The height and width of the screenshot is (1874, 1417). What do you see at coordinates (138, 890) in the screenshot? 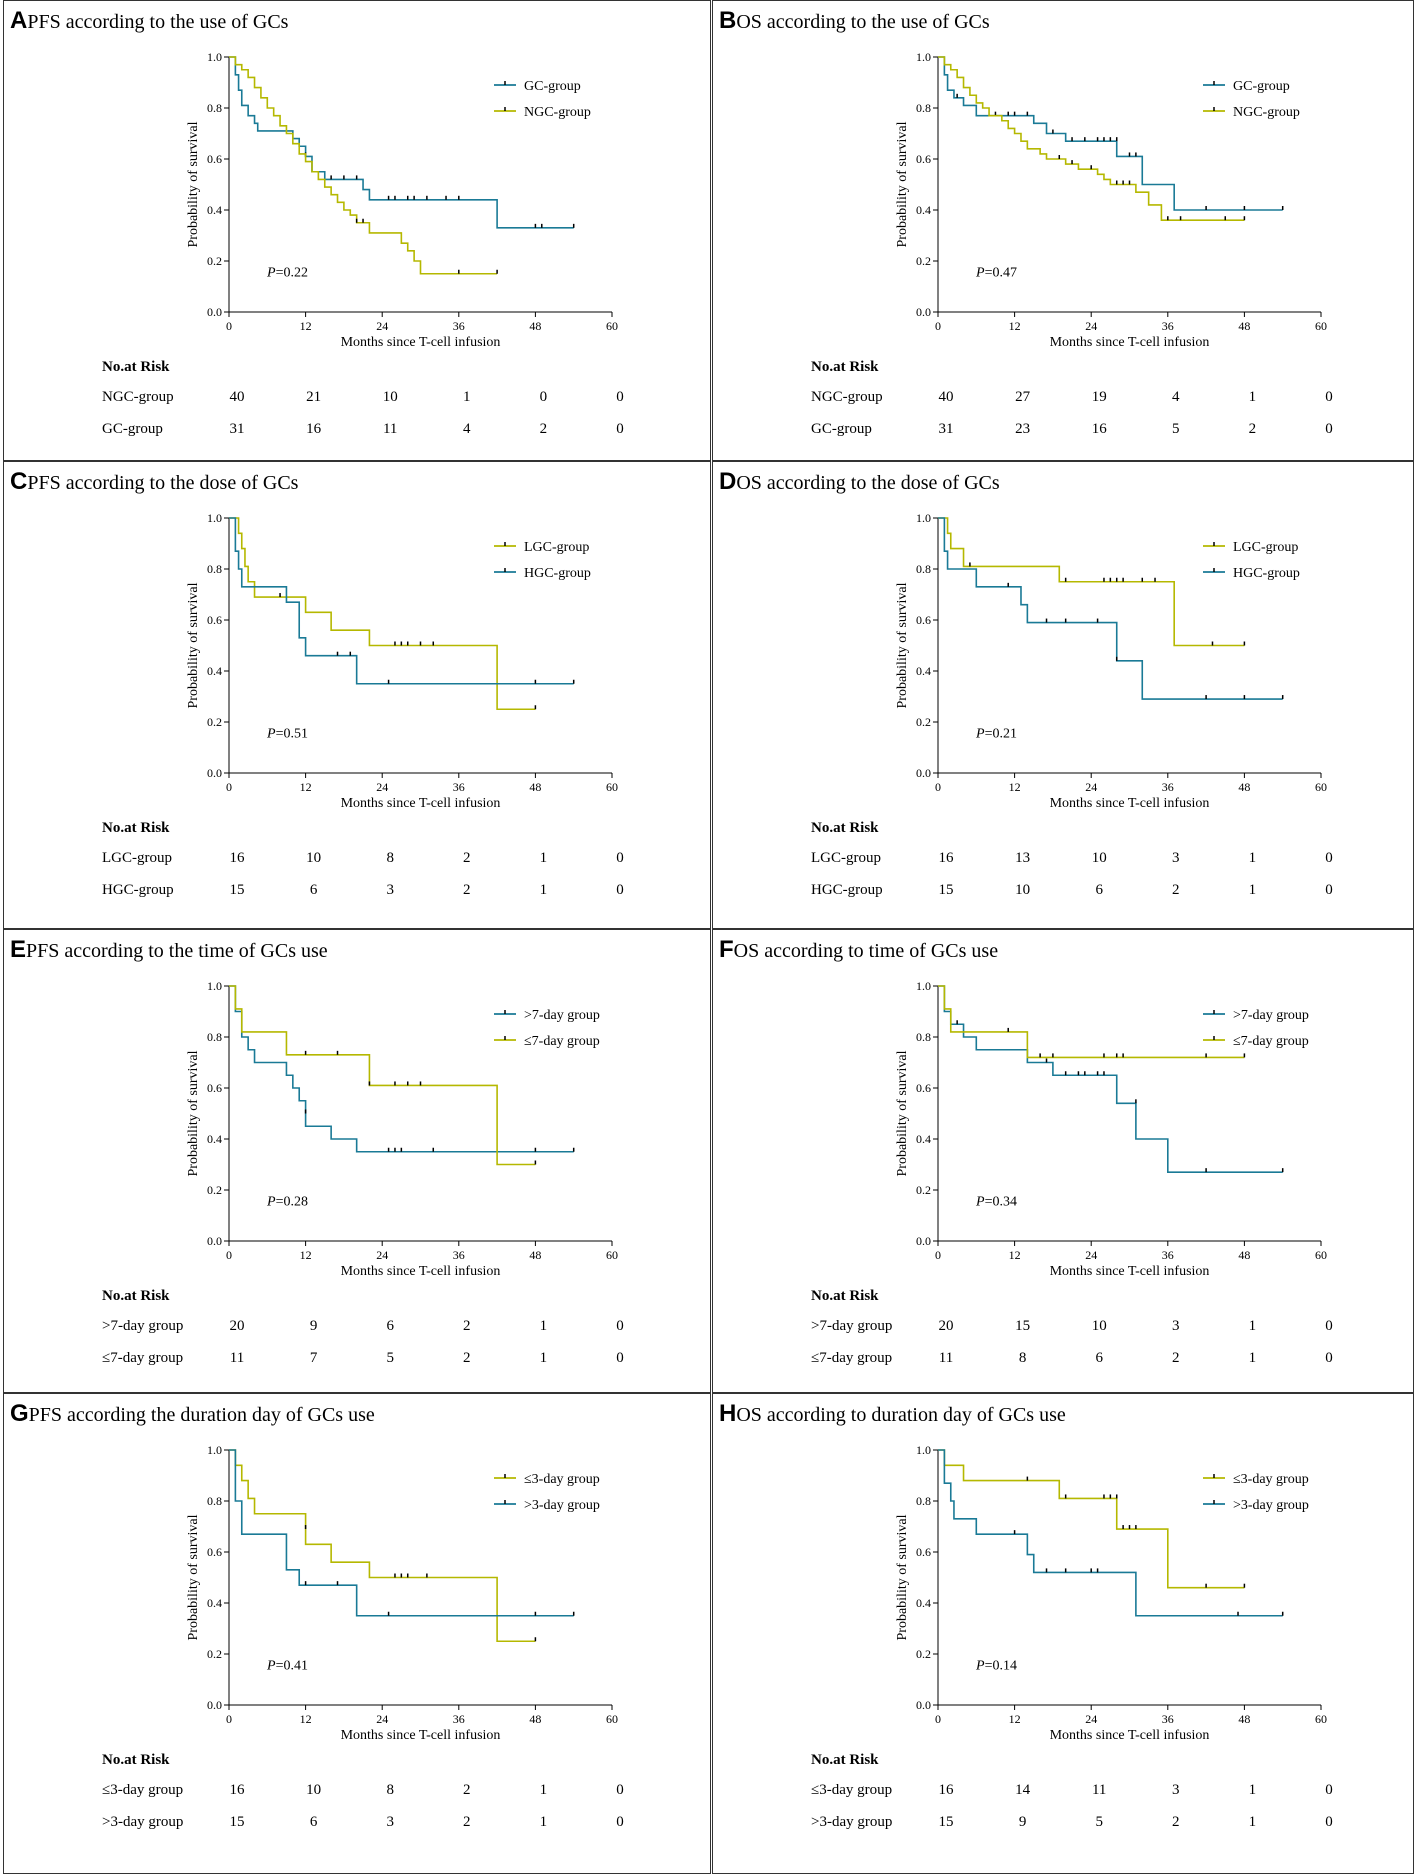
I see `risk-row-label: HGC-group` at bounding box center [138, 890].